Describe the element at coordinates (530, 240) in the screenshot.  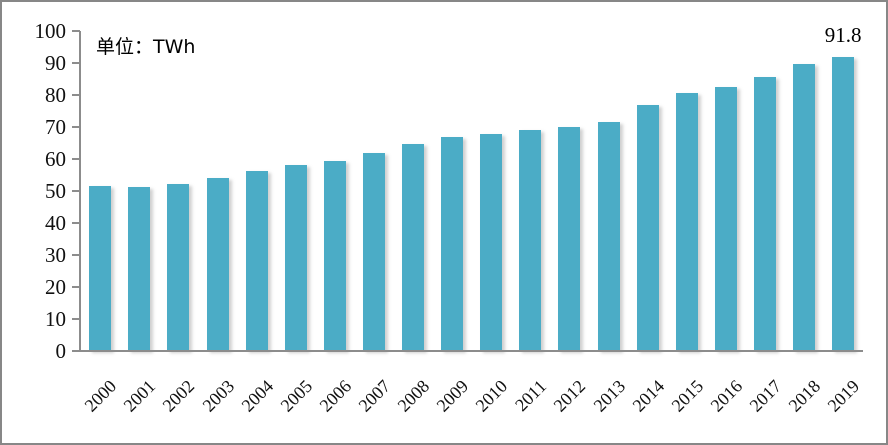
I see `bar-2011` at that location.